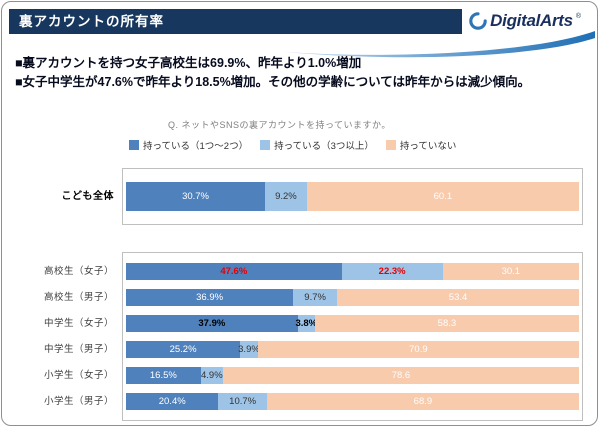 The height and width of the screenshot is (428, 600). I want to click on bar-segment-have-3plus: 3.9%, so click(249, 349).